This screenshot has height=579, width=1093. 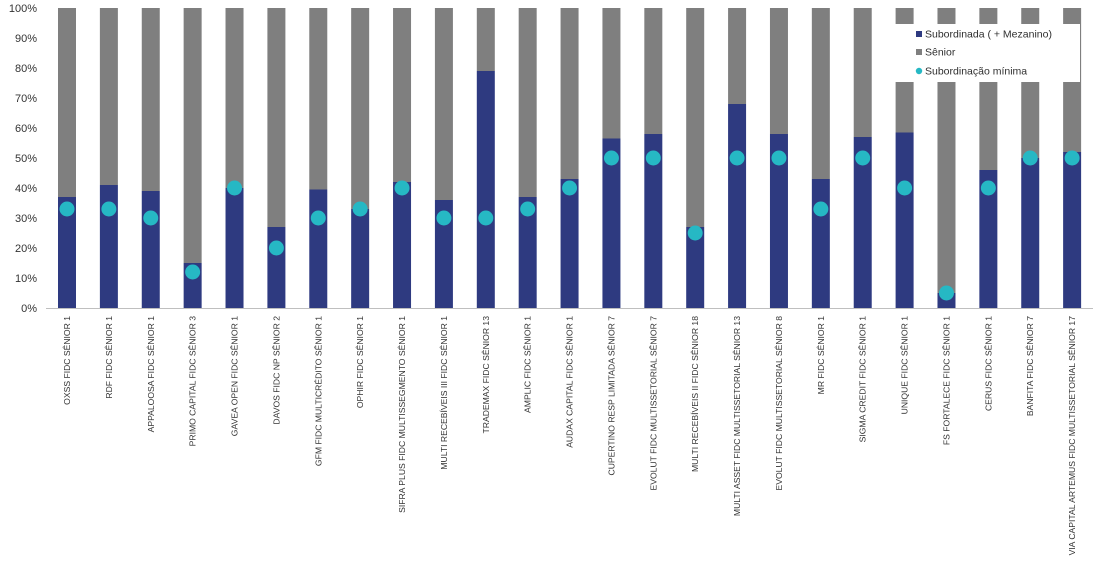 I want to click on x-tick-label: CERUS FIDC SÊNIOR 1, so click(x=988, y=363).